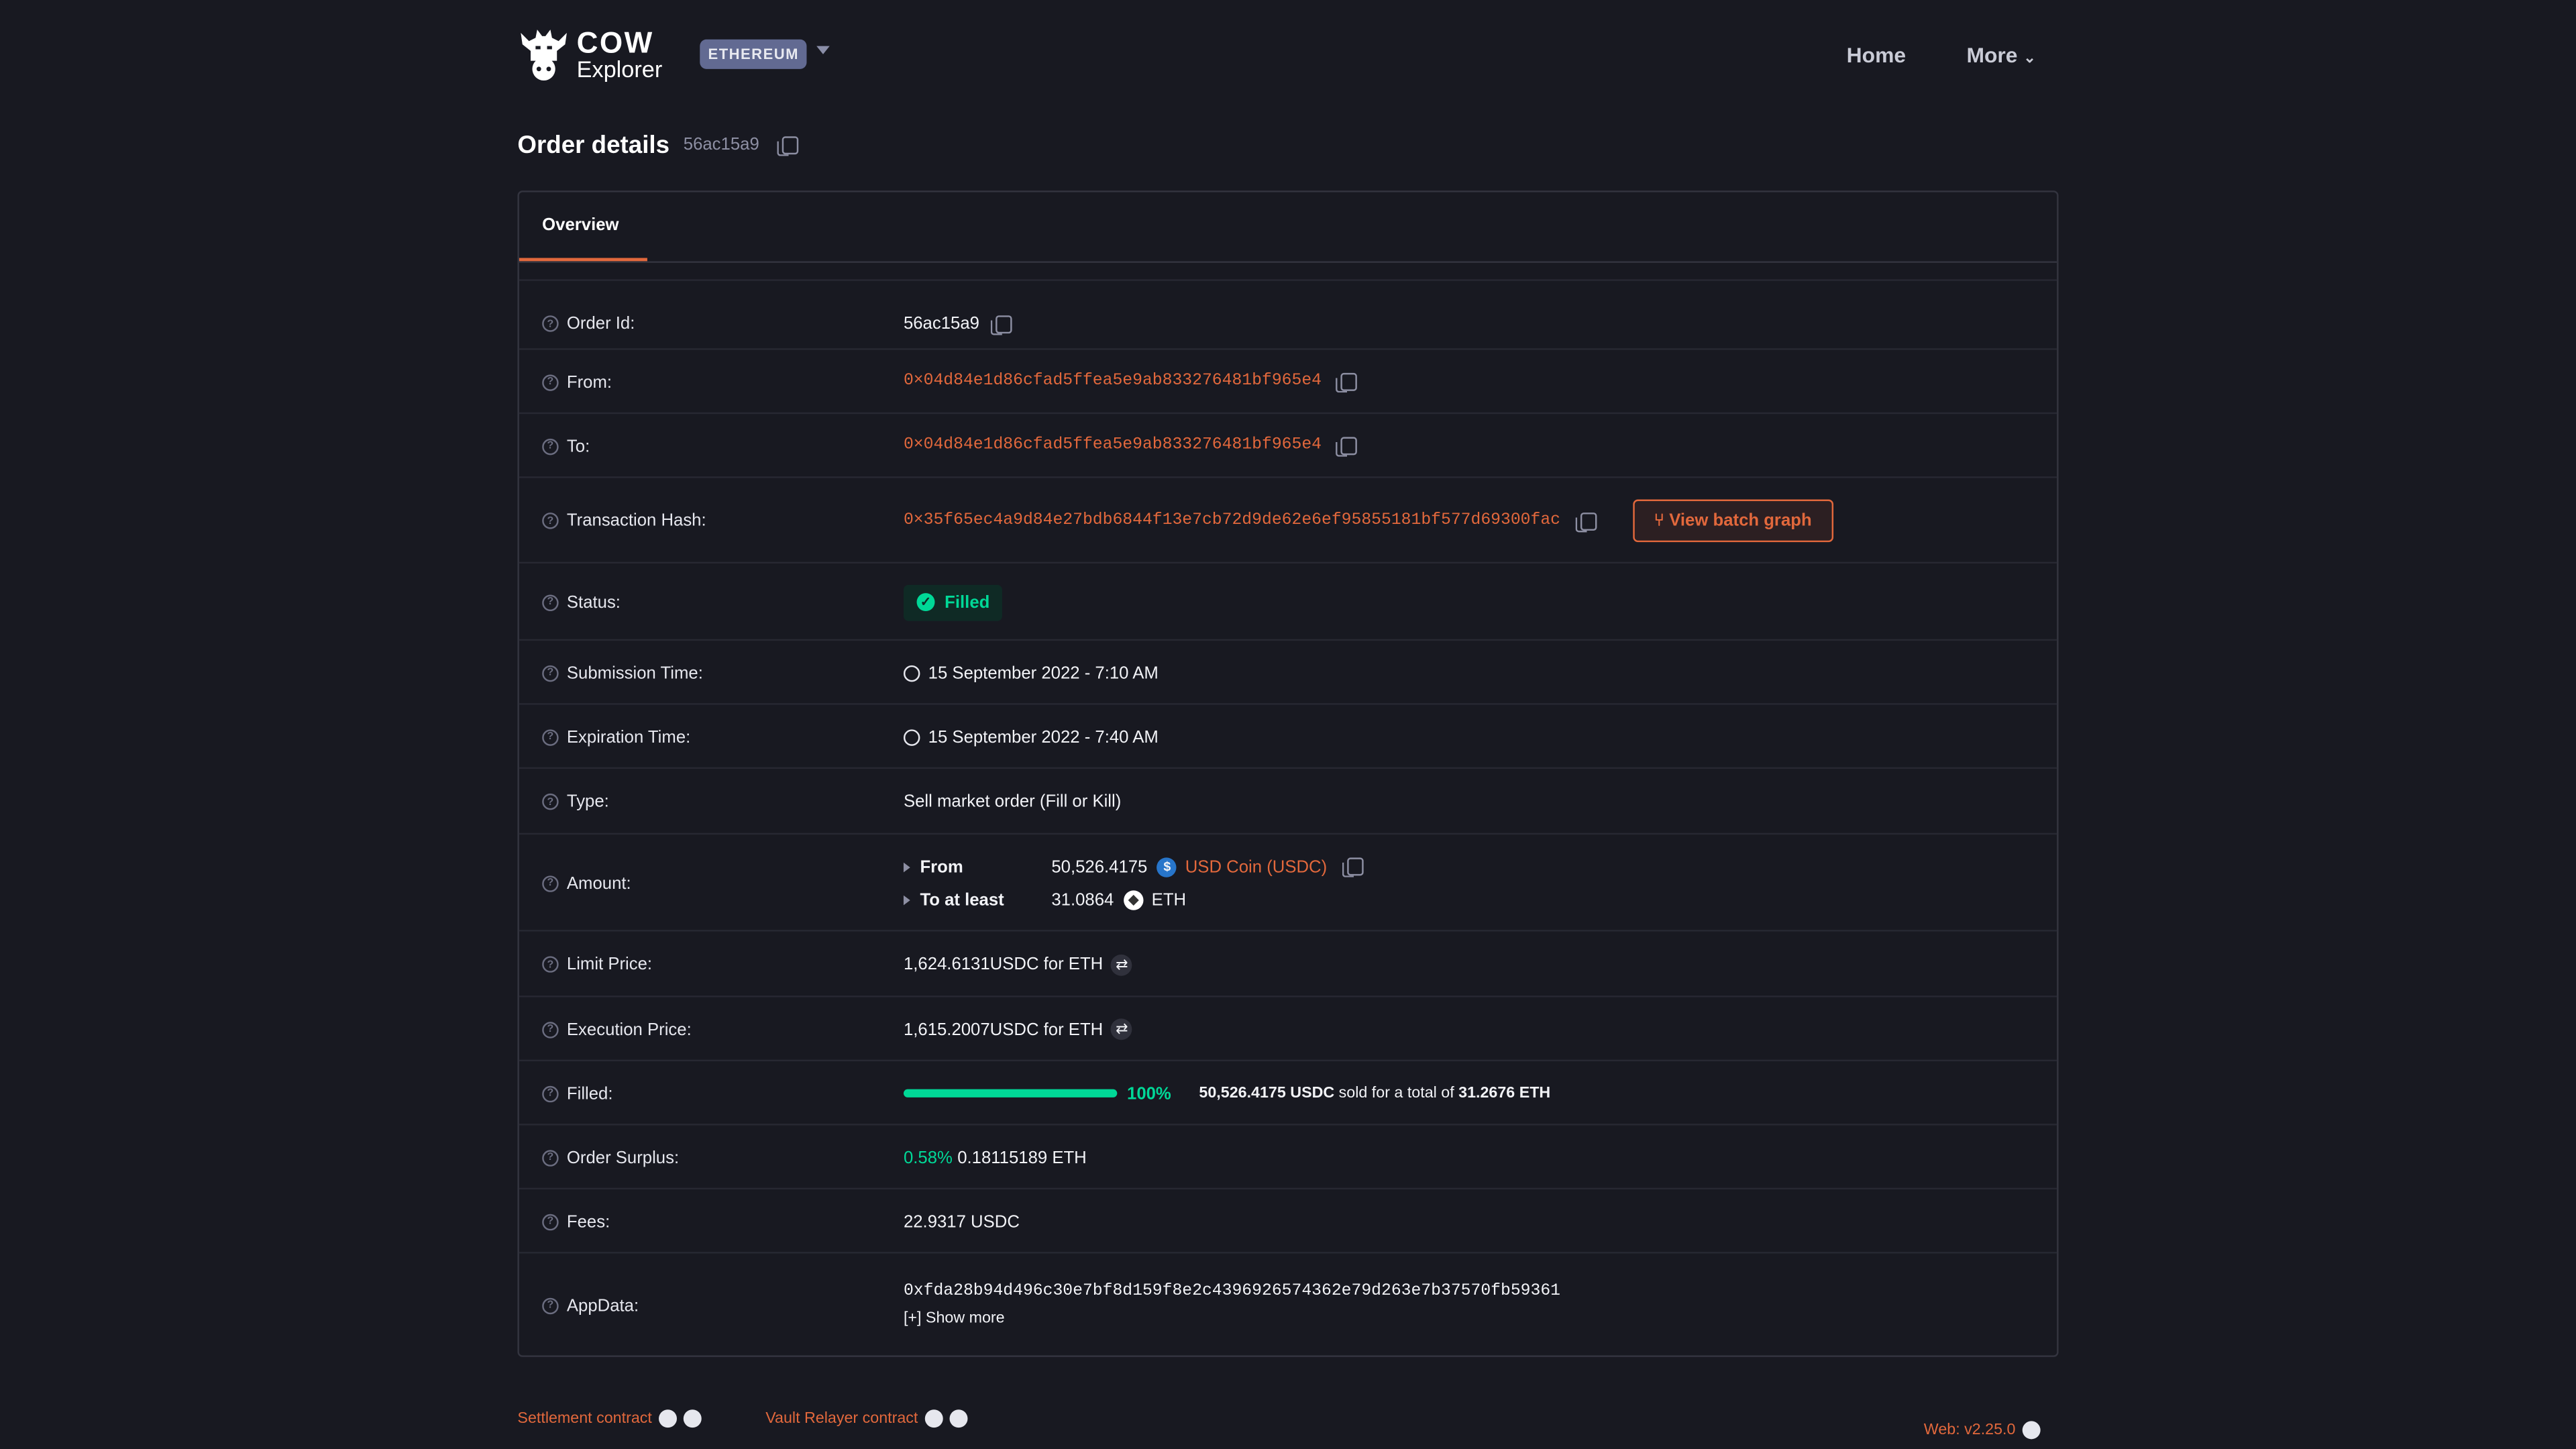 The image size is (2576, 1449). I want to click on nav-home: Home, so click(1876, 55).